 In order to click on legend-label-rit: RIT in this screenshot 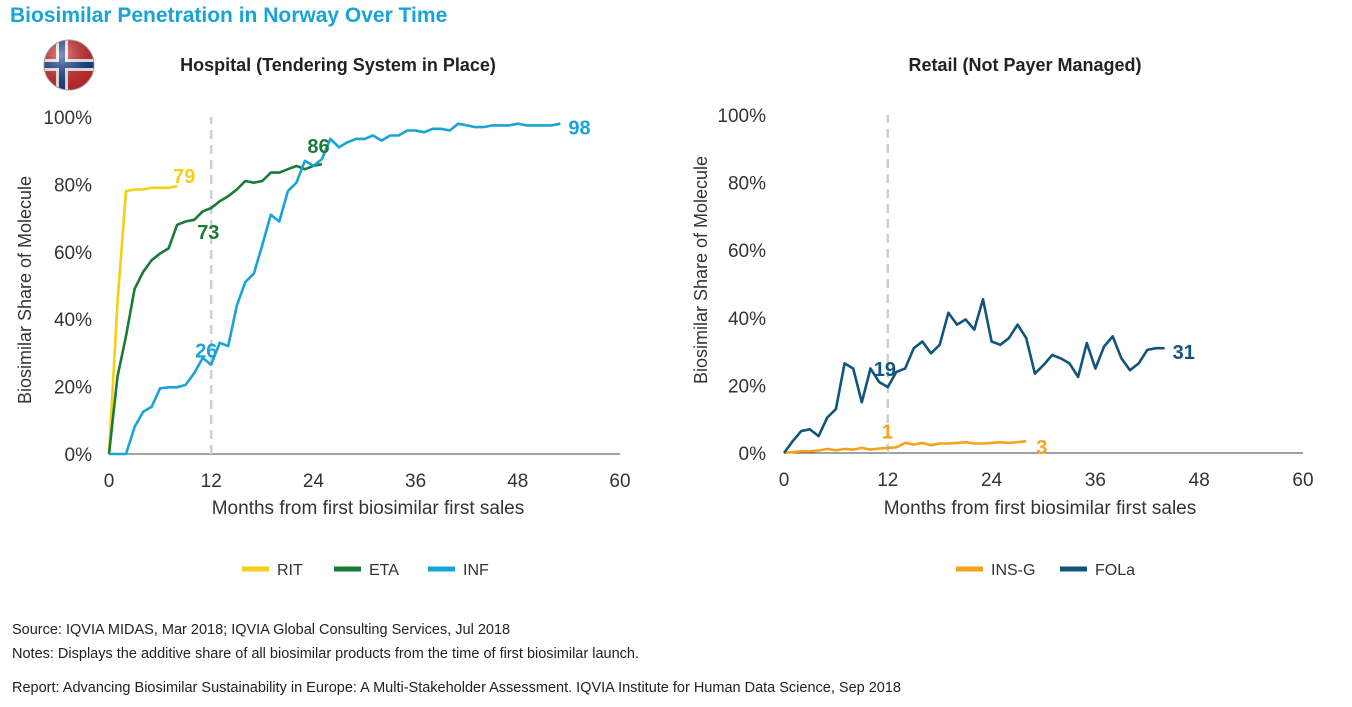, I will do `click(290, 570)`.